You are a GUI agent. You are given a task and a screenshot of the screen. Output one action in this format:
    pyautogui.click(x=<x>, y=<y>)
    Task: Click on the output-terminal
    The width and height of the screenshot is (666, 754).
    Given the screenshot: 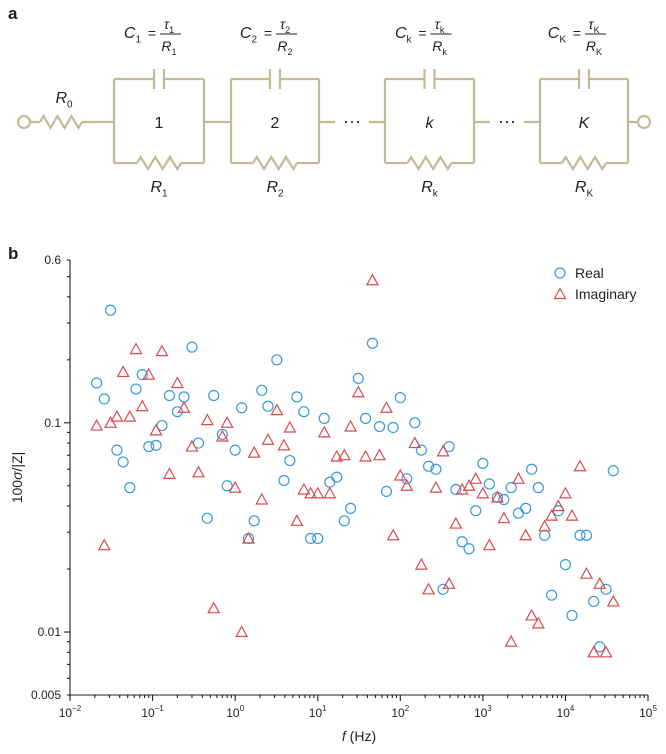 What is the action you would take?
    pyautogui.click(x=644, y=122)
    